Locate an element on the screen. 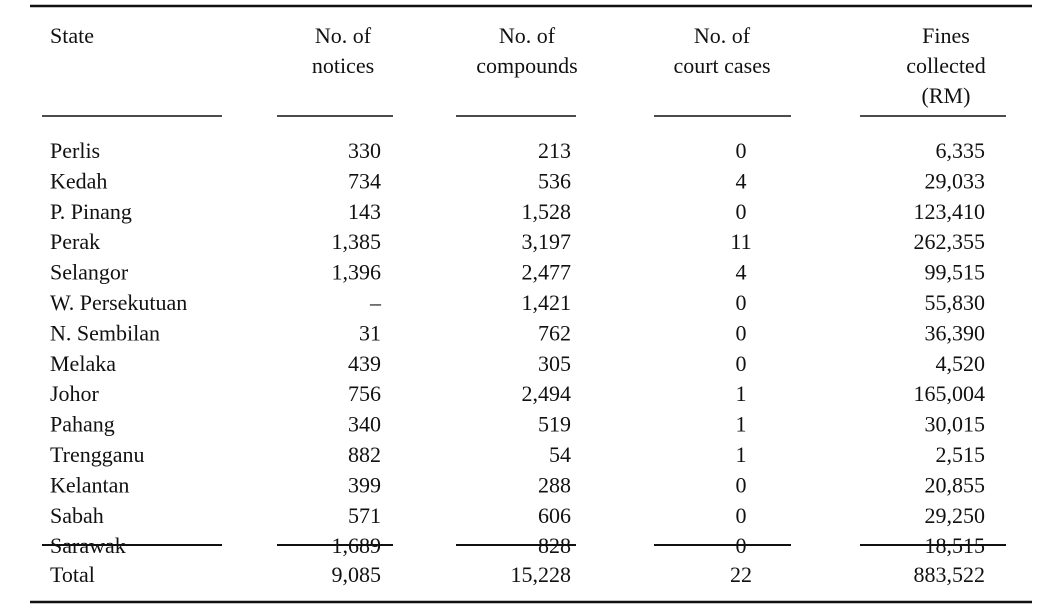  cell-value: 762 is located at coordinates (554, 332).